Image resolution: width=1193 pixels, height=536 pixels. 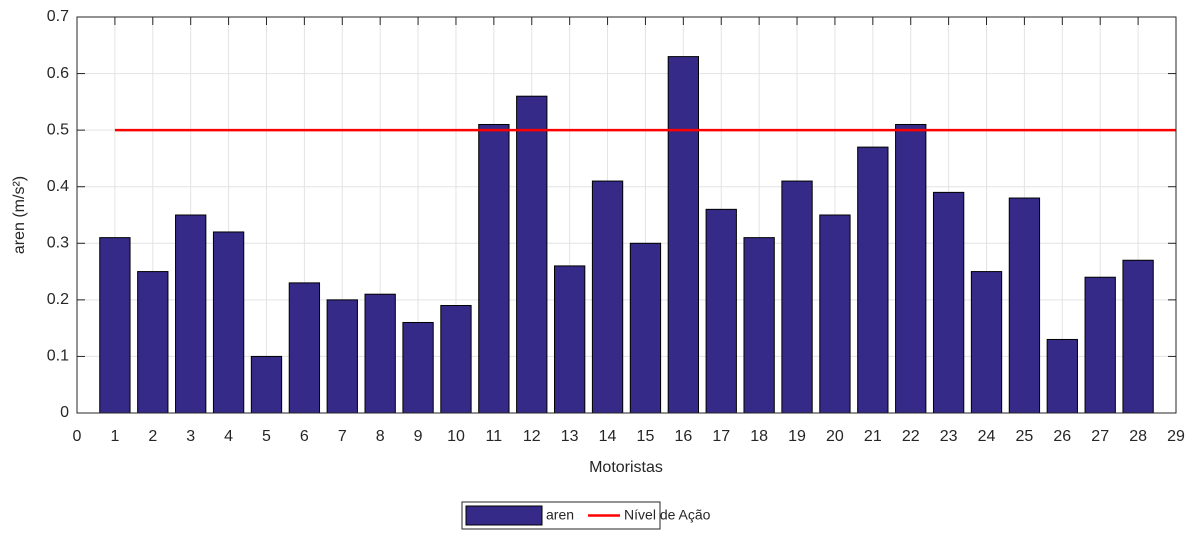 What do you see at coordinates (835, 436) in the screenshot?
I see `x-tick-label: 20` at bounding box center [835, 436].